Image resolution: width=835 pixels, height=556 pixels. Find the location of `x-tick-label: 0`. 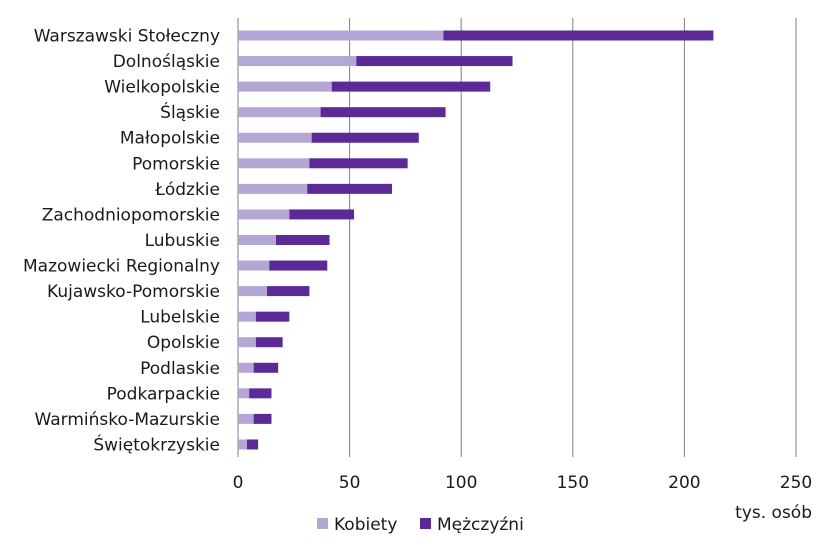

x-tick-label: 0 is located at coordinates (238, 483).